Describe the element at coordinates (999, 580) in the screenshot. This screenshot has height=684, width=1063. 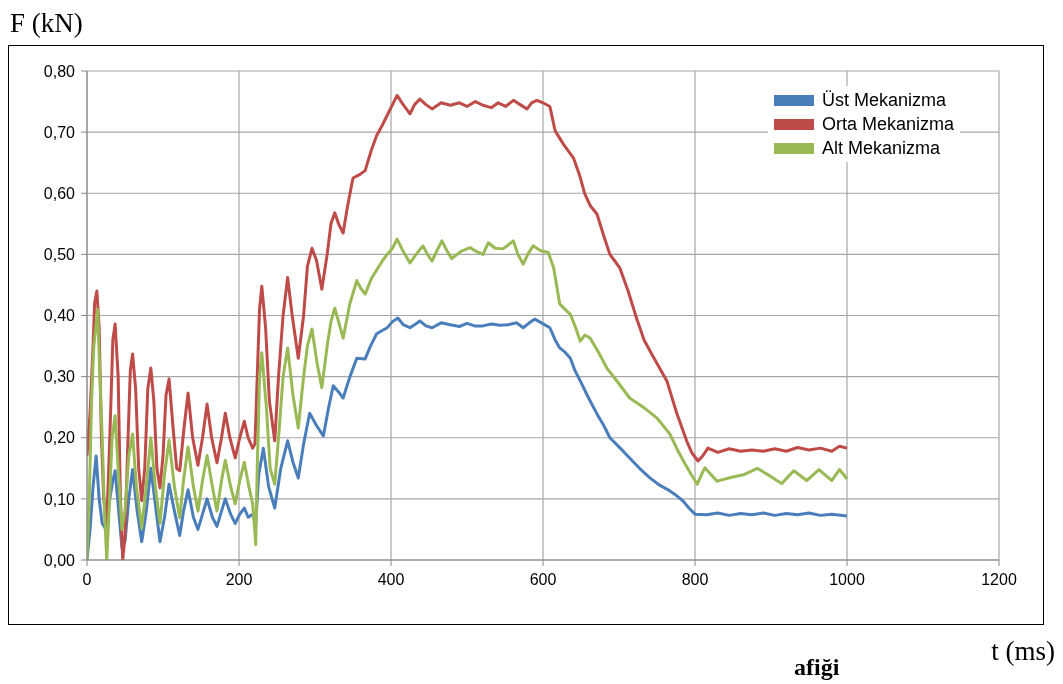
I see `x-tick-label: 1200` at that location.